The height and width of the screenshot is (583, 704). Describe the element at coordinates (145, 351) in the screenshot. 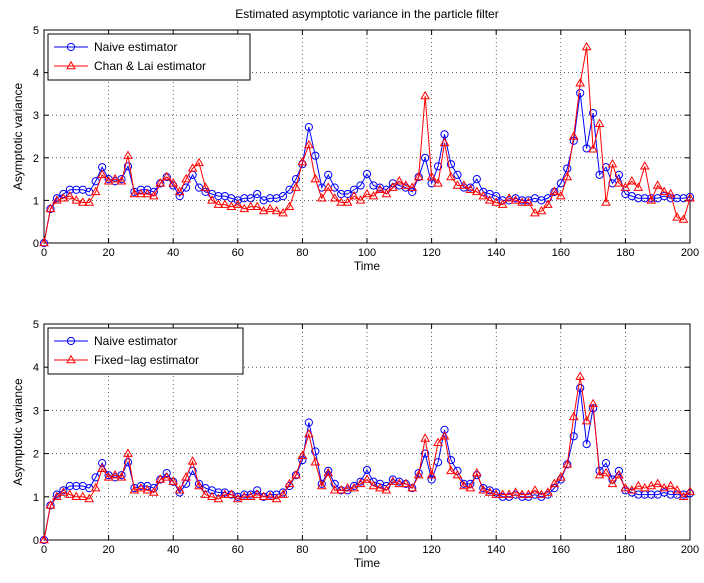

I see `legend: Naive estimator Fixed−lag estimator` at that location.